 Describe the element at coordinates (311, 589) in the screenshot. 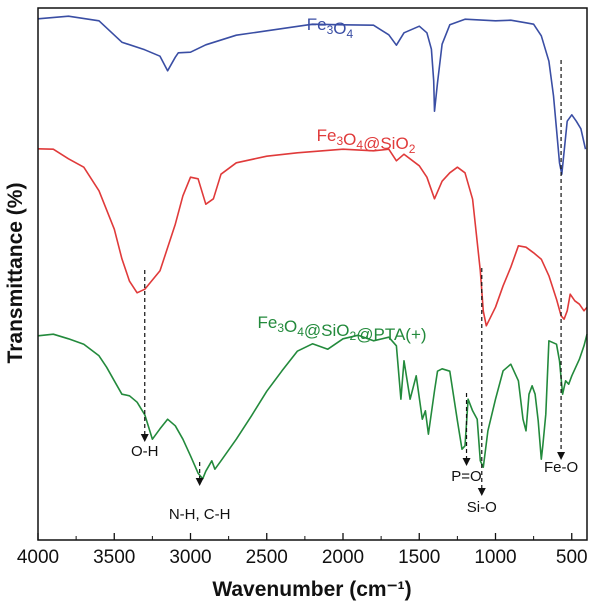

I see `x-axis-title: Wavenumber (cm⁻¹)` at that location.